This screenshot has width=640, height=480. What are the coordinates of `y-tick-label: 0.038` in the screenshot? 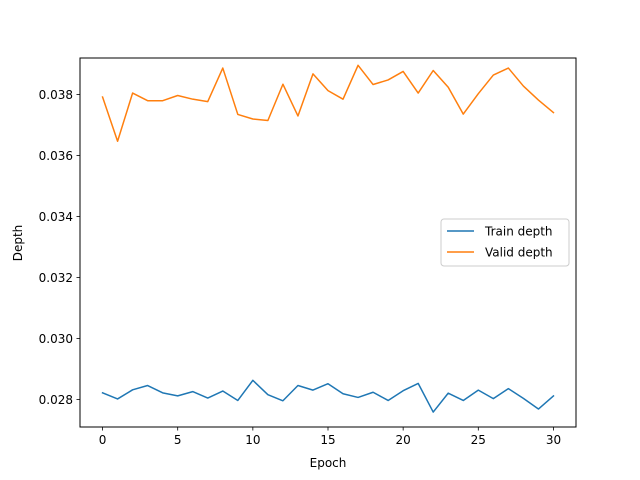 It's located at (56, 95).